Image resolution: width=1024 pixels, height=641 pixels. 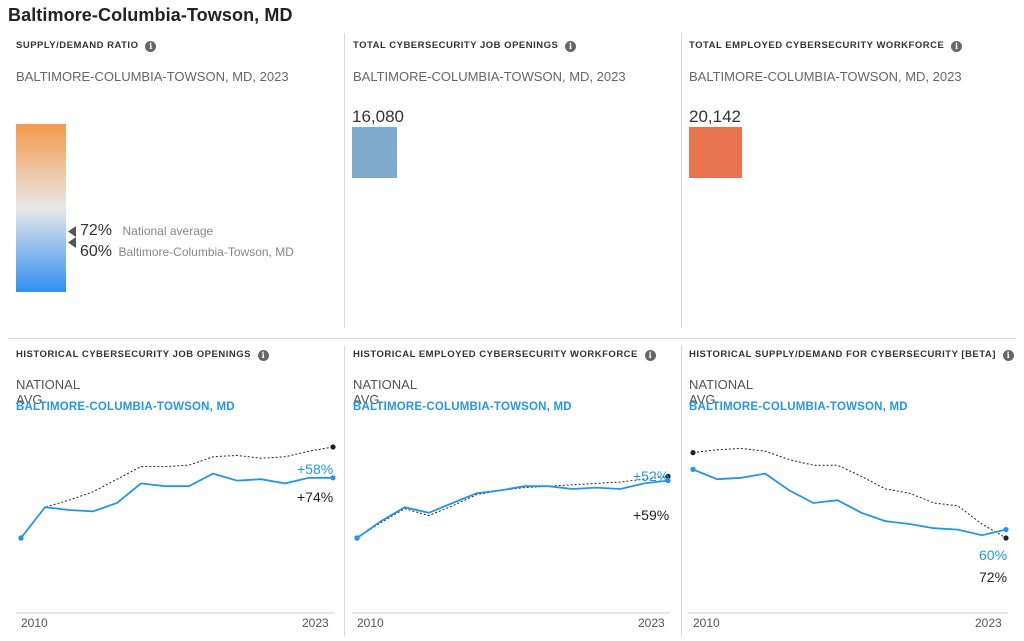 I want to click on page-title: Baltimore-Columbia-Towson, MD, so click(x=150, y=15).